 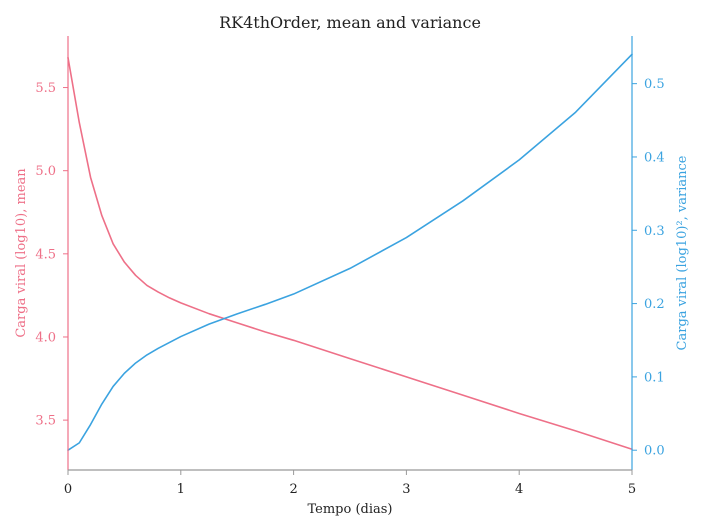 What do you see at coordinates (682, 252) in the screenshot?
I see `y-right-axis-label: Carga viral (log10)², variance` at bounding box center [682, 252].